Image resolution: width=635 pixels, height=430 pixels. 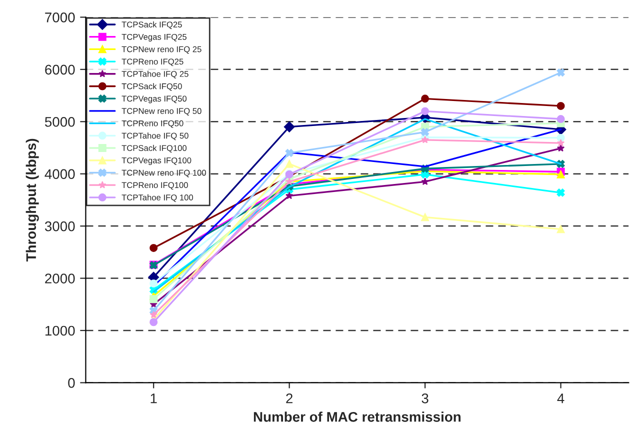 What do you see at coordinates (153, 62) in the screenshot?
I see `legend-label: TCPReno IFQ25` at bounding box center [153, 62].